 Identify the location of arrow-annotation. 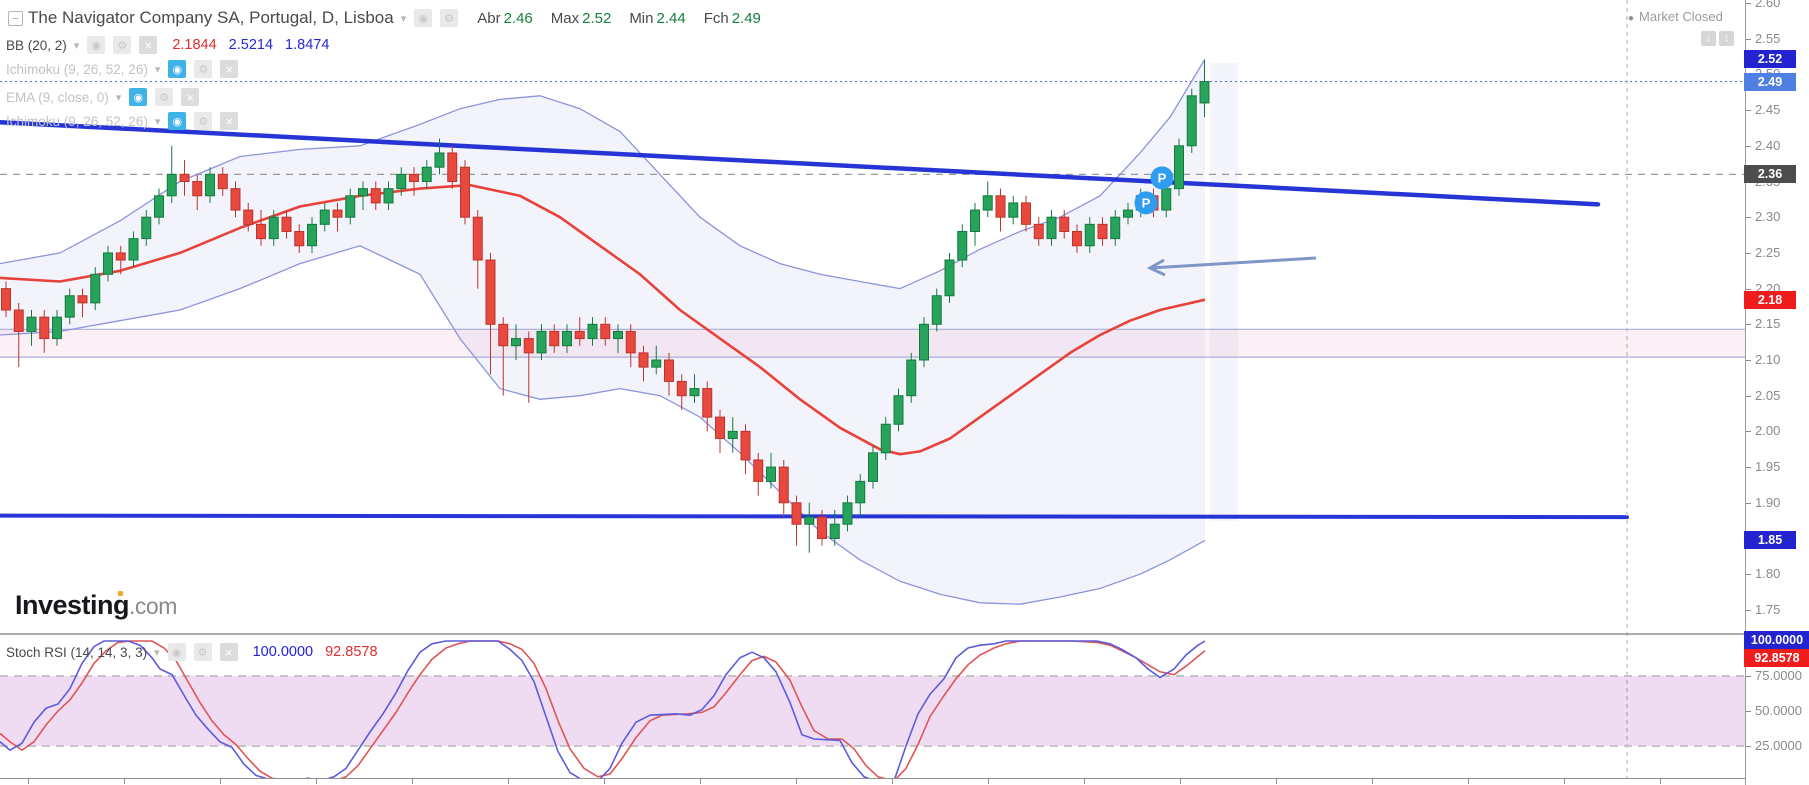
(1233, 263).